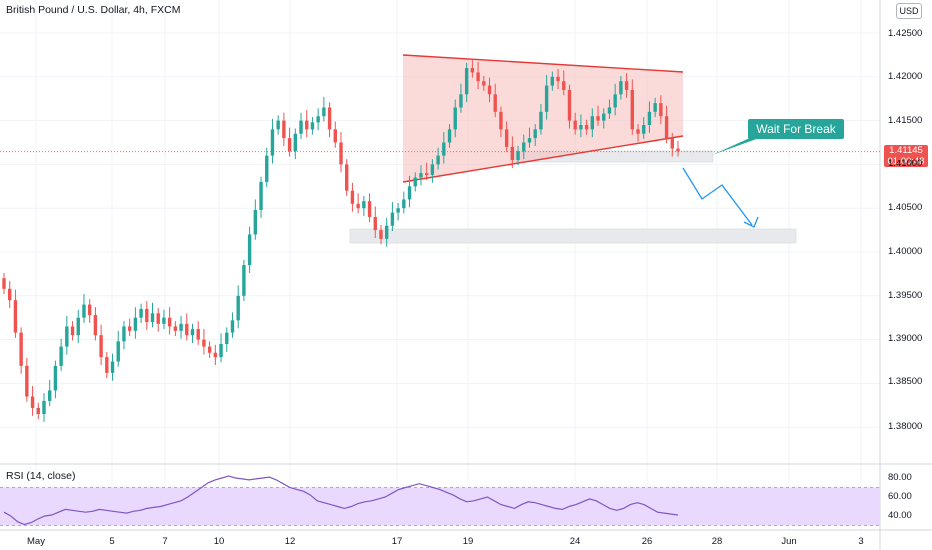  I want to click on rsi-indicator-label: RSI (14, close), so click(41, 476).